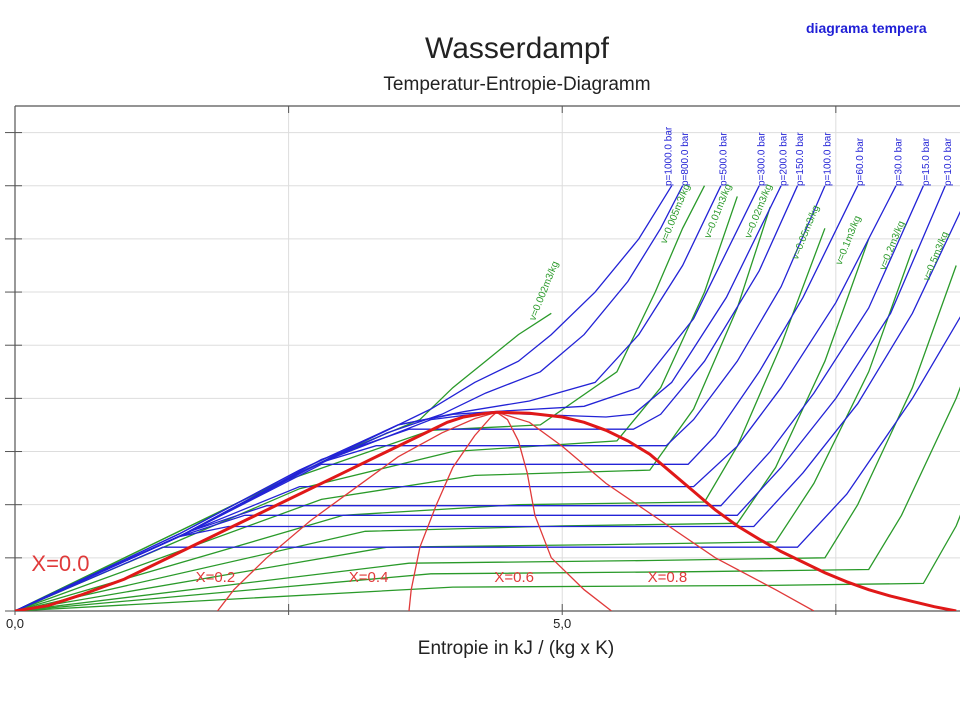  Describe the element at coordinates (15, 623) in the screenshot. I see `x-tick-label: 0,0` at that location.